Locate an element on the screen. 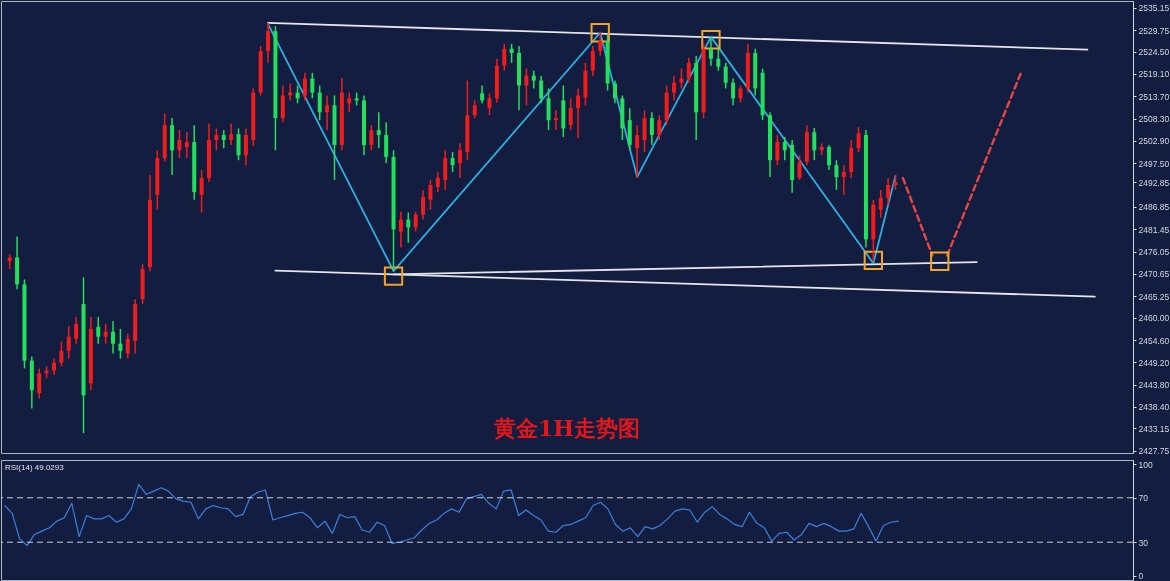  y-tick-label: 100 is located at coordinates (1145, 464).